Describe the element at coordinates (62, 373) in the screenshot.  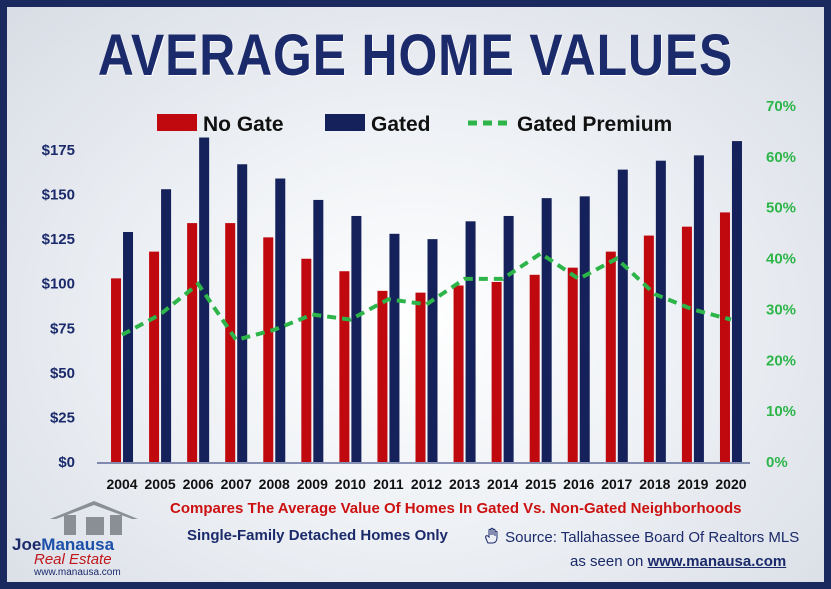
I see `left-tick-label: $50` at that location.